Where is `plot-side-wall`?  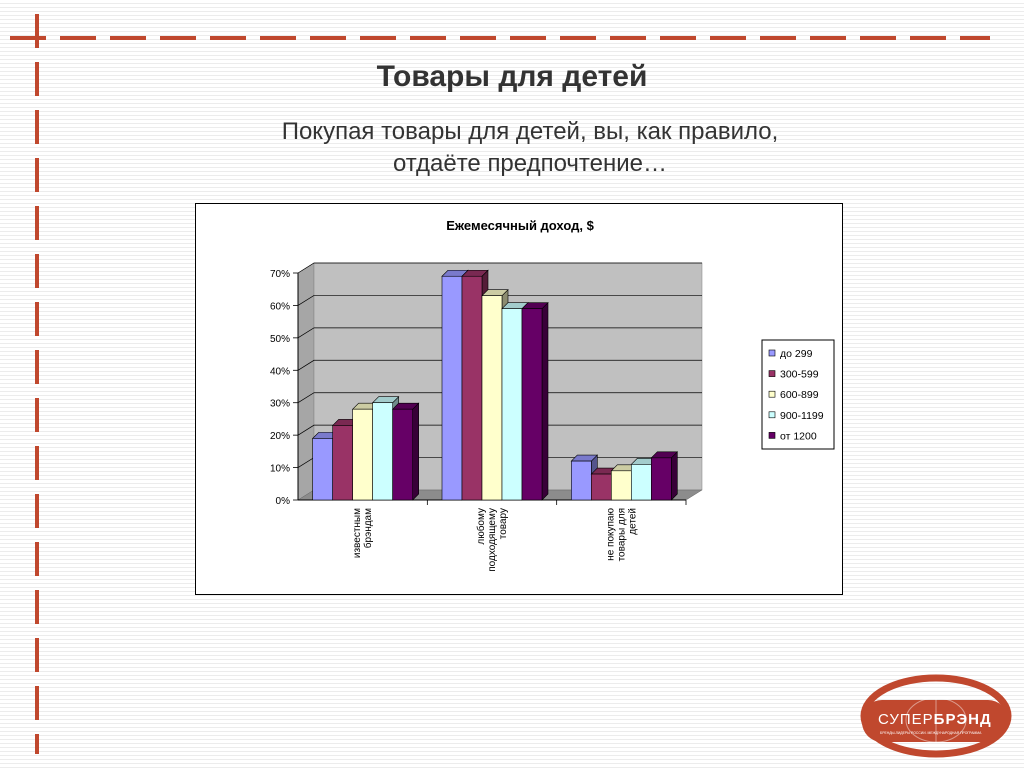 plot-side-wall is located at coordinates (306, 381).